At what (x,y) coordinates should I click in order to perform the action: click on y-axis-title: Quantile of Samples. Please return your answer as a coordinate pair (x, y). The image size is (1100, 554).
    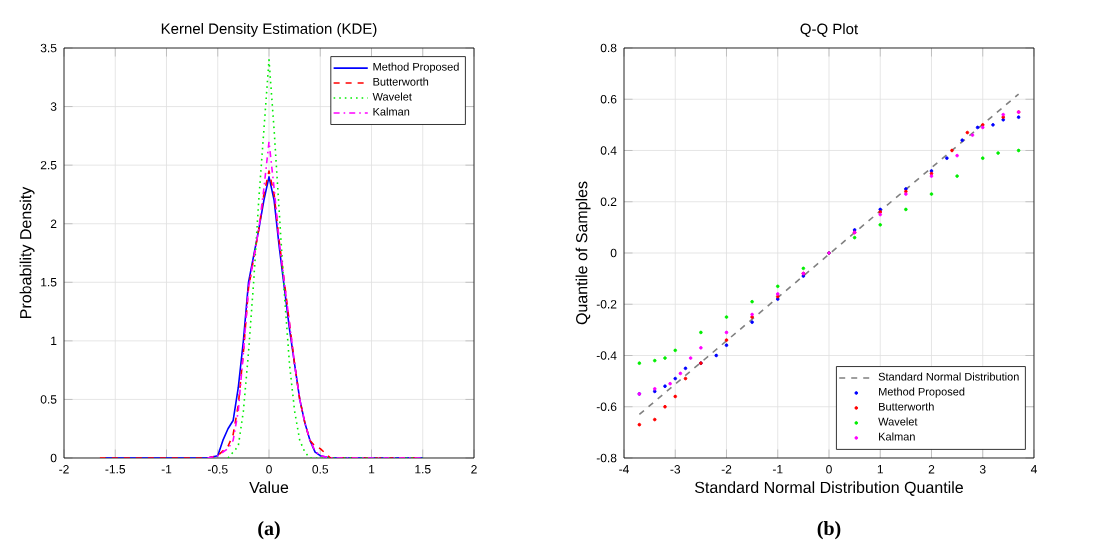
    Looking at the image, I should click on (583, 253).